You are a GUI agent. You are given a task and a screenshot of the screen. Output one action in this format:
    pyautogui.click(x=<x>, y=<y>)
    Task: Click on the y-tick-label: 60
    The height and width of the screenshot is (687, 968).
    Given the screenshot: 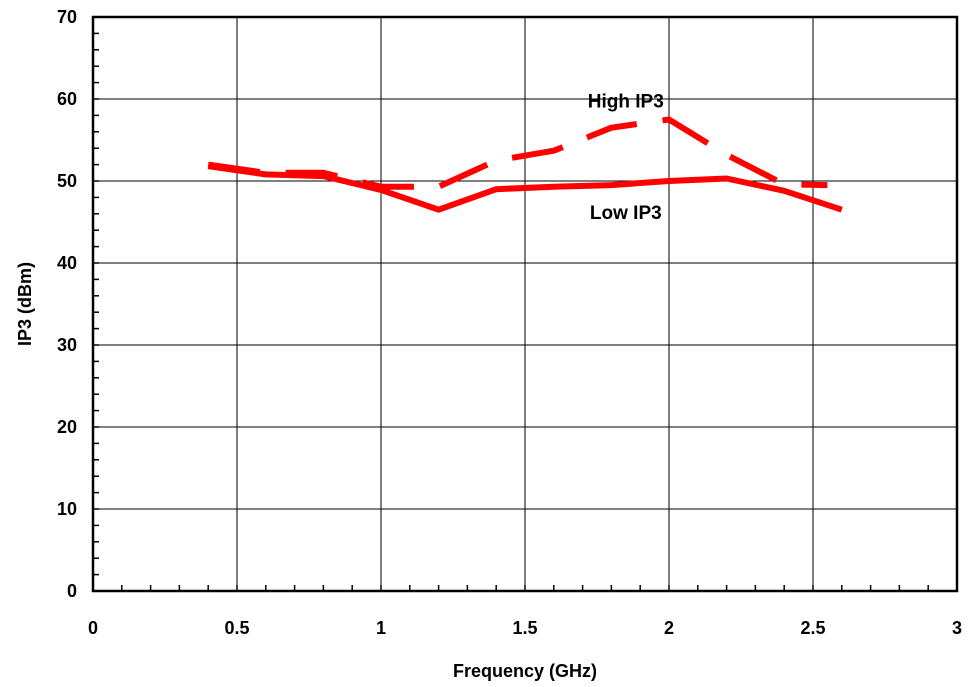 What is the action you would take?
    pyautogui.click(x=67, y=99)
    